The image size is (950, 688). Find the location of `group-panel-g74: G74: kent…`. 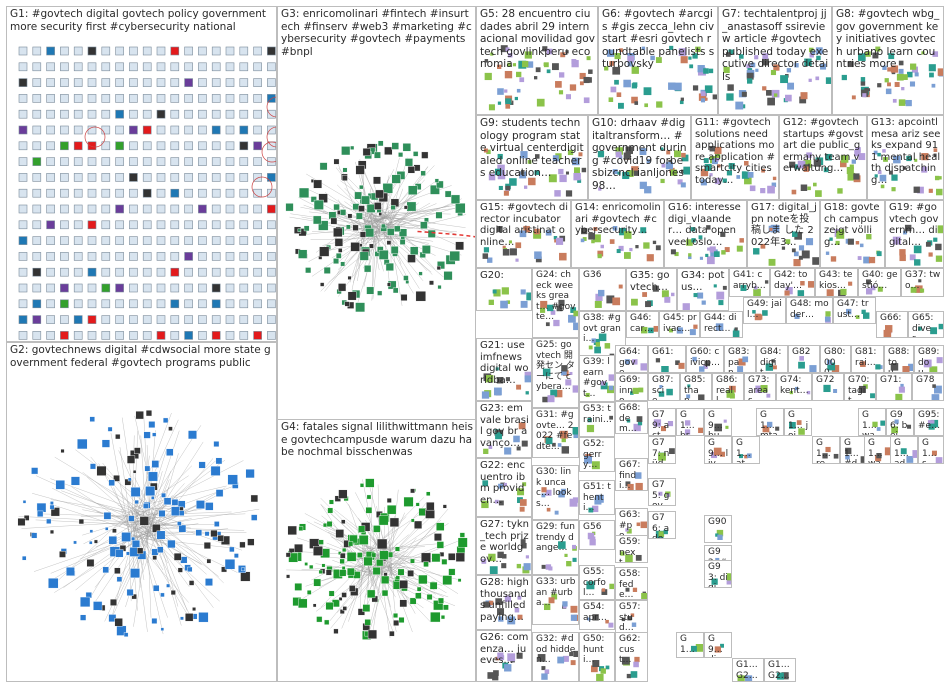

group-panel-g74: G74: kent… is located at coordinates (794, 387).